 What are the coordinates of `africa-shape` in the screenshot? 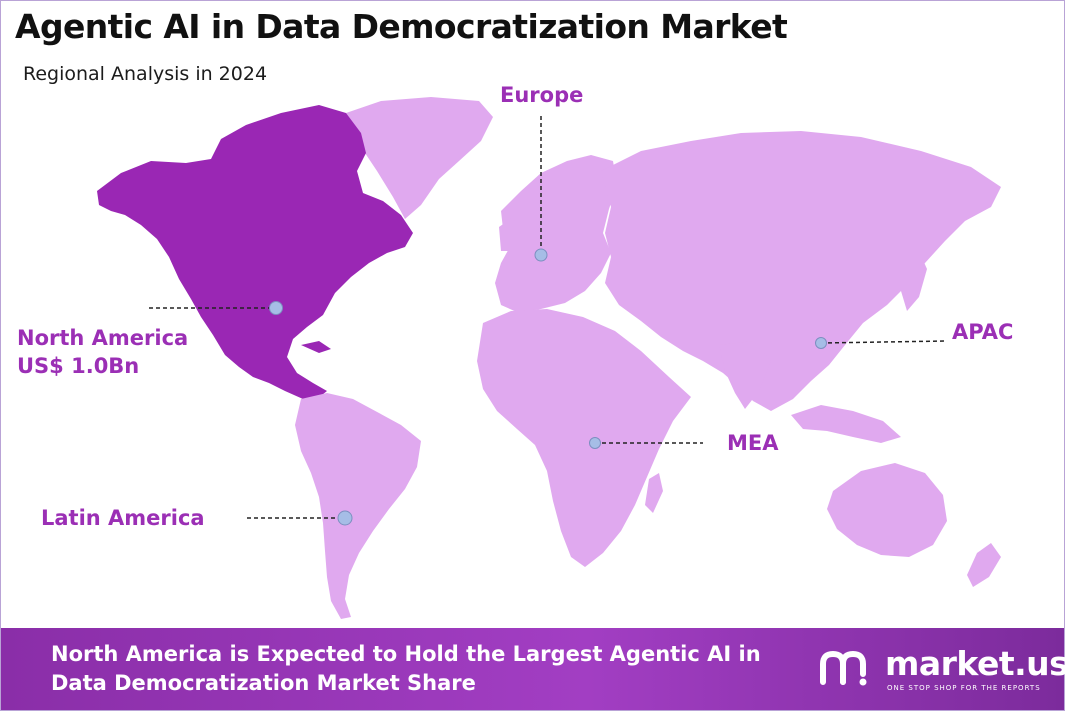 It's located at (584, 438).